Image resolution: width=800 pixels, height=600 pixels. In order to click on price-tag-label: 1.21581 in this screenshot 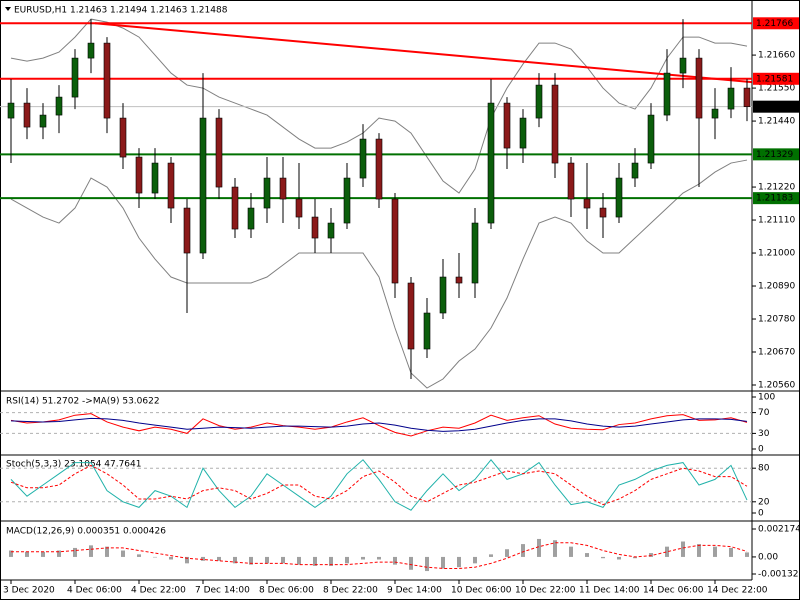, I will do `click(774, 79)`.